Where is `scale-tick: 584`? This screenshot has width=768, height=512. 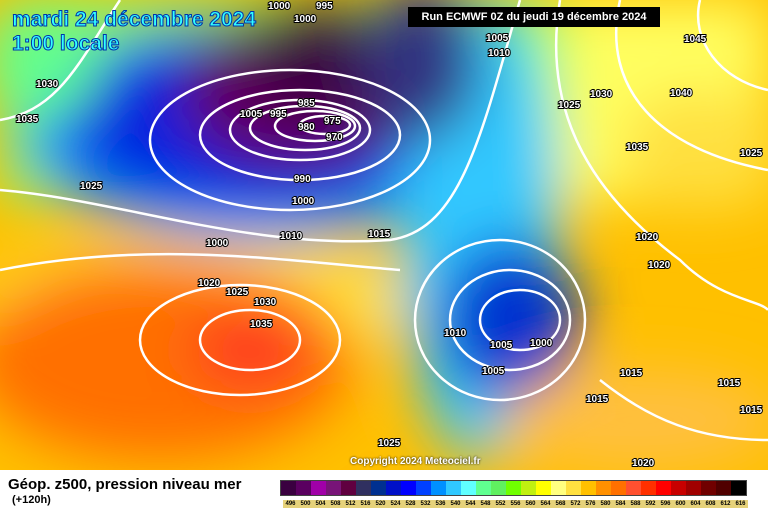
scale-tick: 584 is located at coordinates (620, 504).